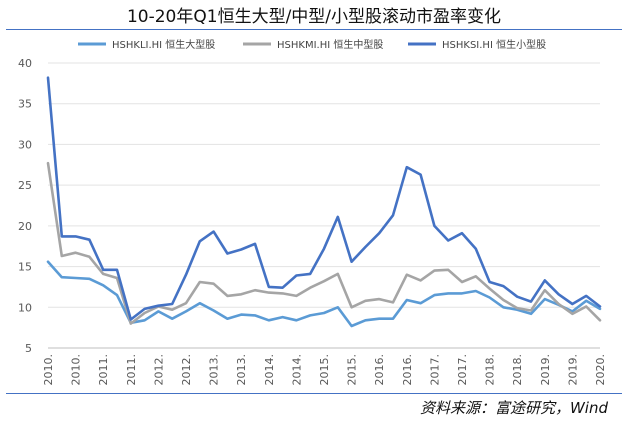 This screenshot has height=422, width=628. Describe the element at coordinates (494, 44) in the screenshot. I see `legend-label: HSHKSI.HI 恒生小型股` at that location.